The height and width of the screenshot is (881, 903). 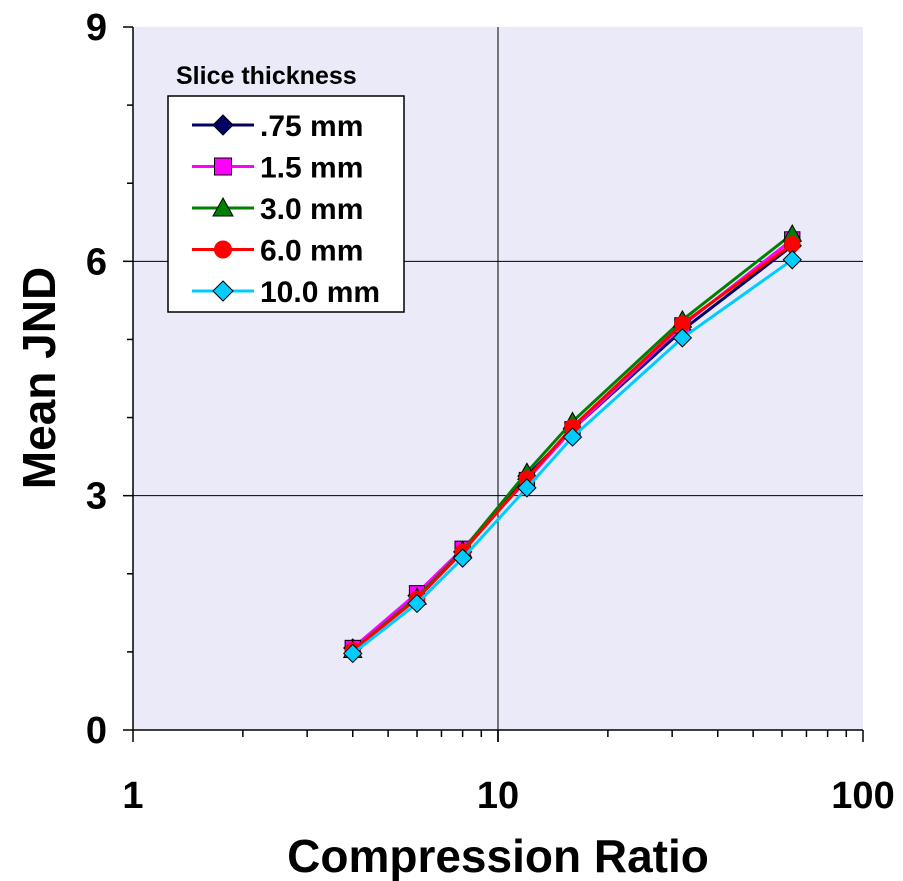 What do you see at coordinates (311, 126) in the screenshot?
I see `legend-label: .75 mm` at bounding box center [311, 126].